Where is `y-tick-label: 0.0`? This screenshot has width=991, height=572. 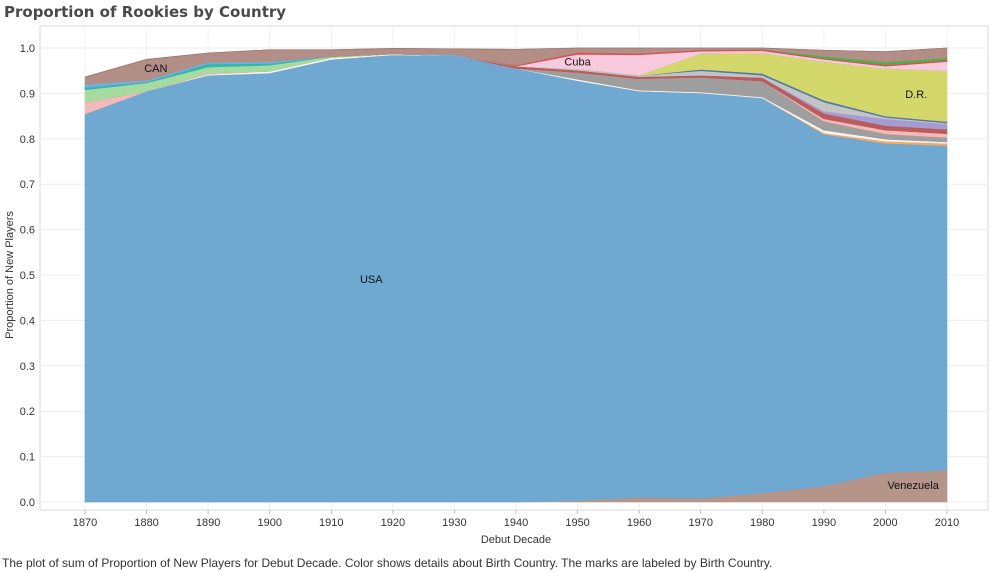
y-tick-label: 0.0 is located at coordinates (27, 503).